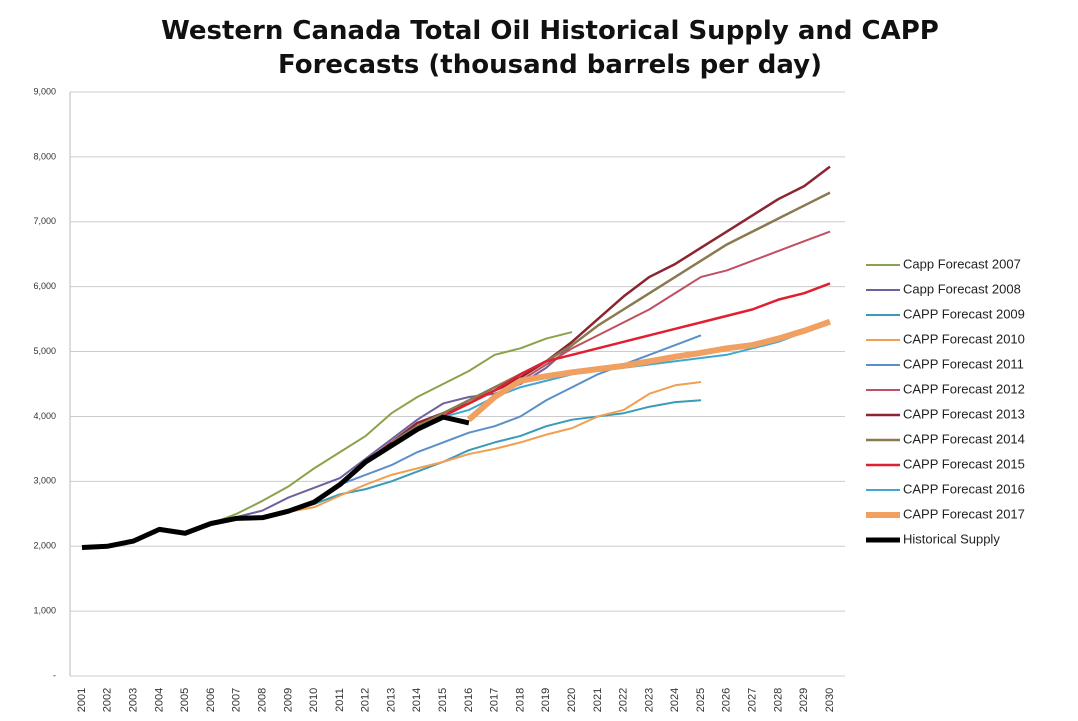 This screenshot has width=1078, height=721. I want to click on x-tick-label: 2015, so click(443, 700).